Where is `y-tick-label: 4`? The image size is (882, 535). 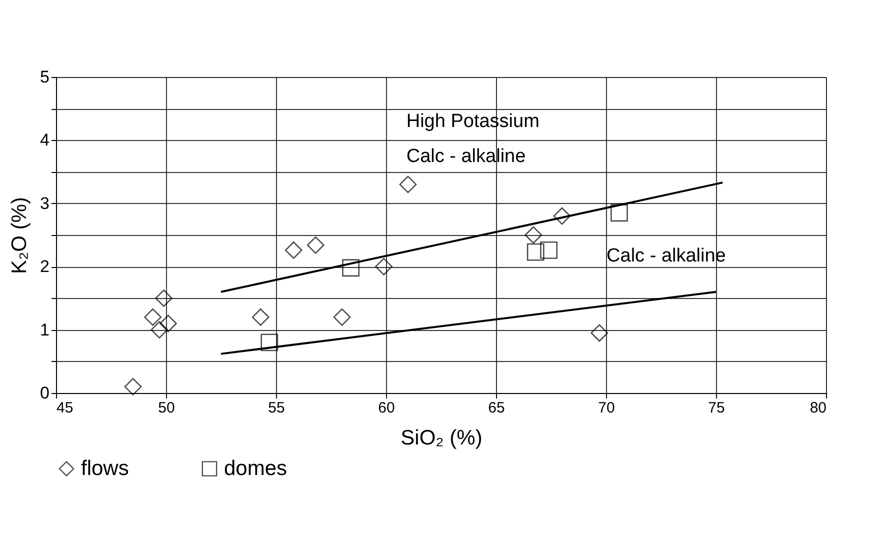 y-tick-label: 4 is located at coordinates (45, 140).